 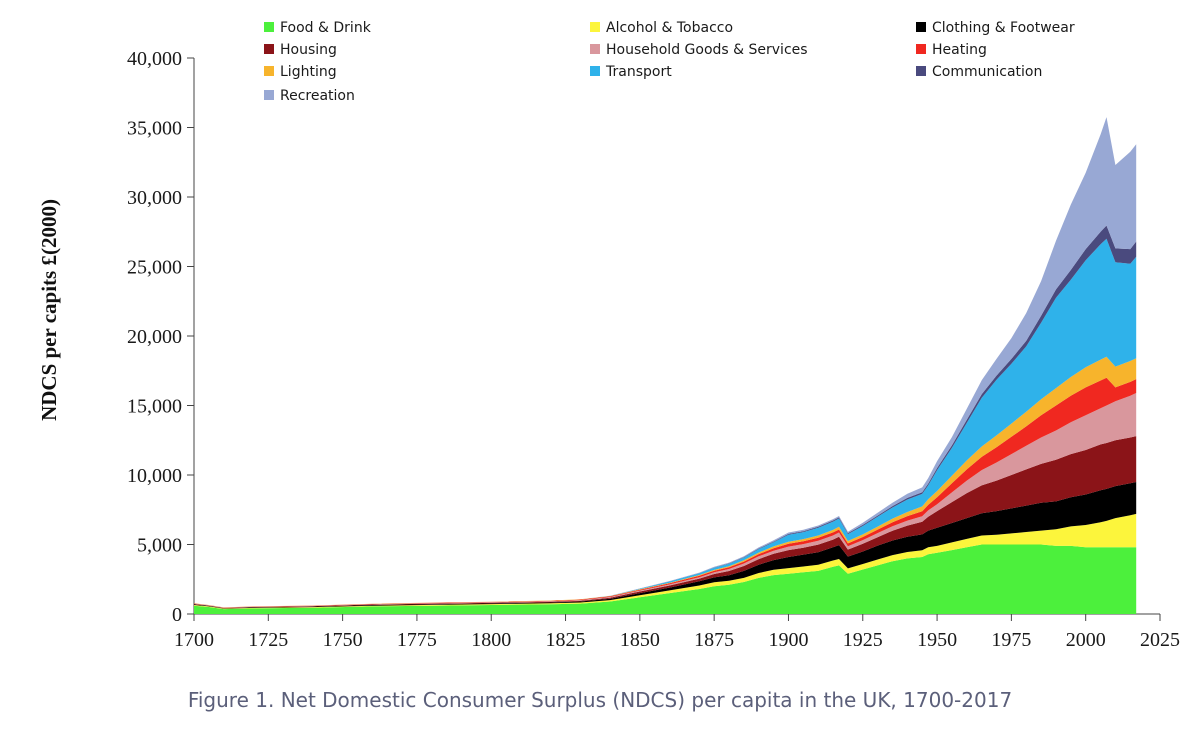 I want to click on area-food-and-drink, so click(x=665, y=579).